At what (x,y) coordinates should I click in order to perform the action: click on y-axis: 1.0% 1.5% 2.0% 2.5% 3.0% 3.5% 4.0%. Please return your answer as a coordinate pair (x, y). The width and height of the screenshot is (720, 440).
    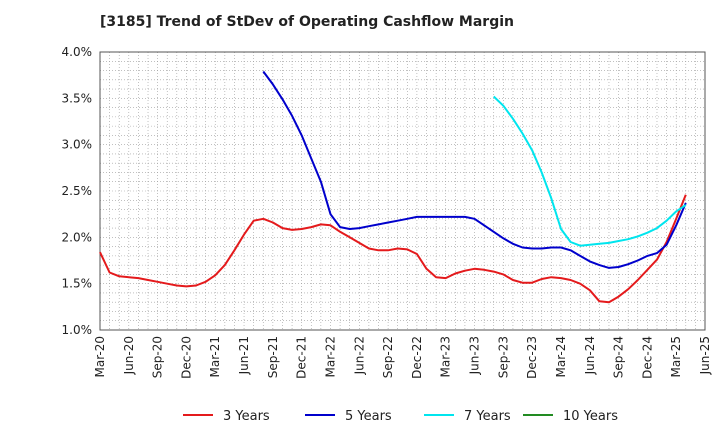
    Looking at the image, I should click on (77, 191).